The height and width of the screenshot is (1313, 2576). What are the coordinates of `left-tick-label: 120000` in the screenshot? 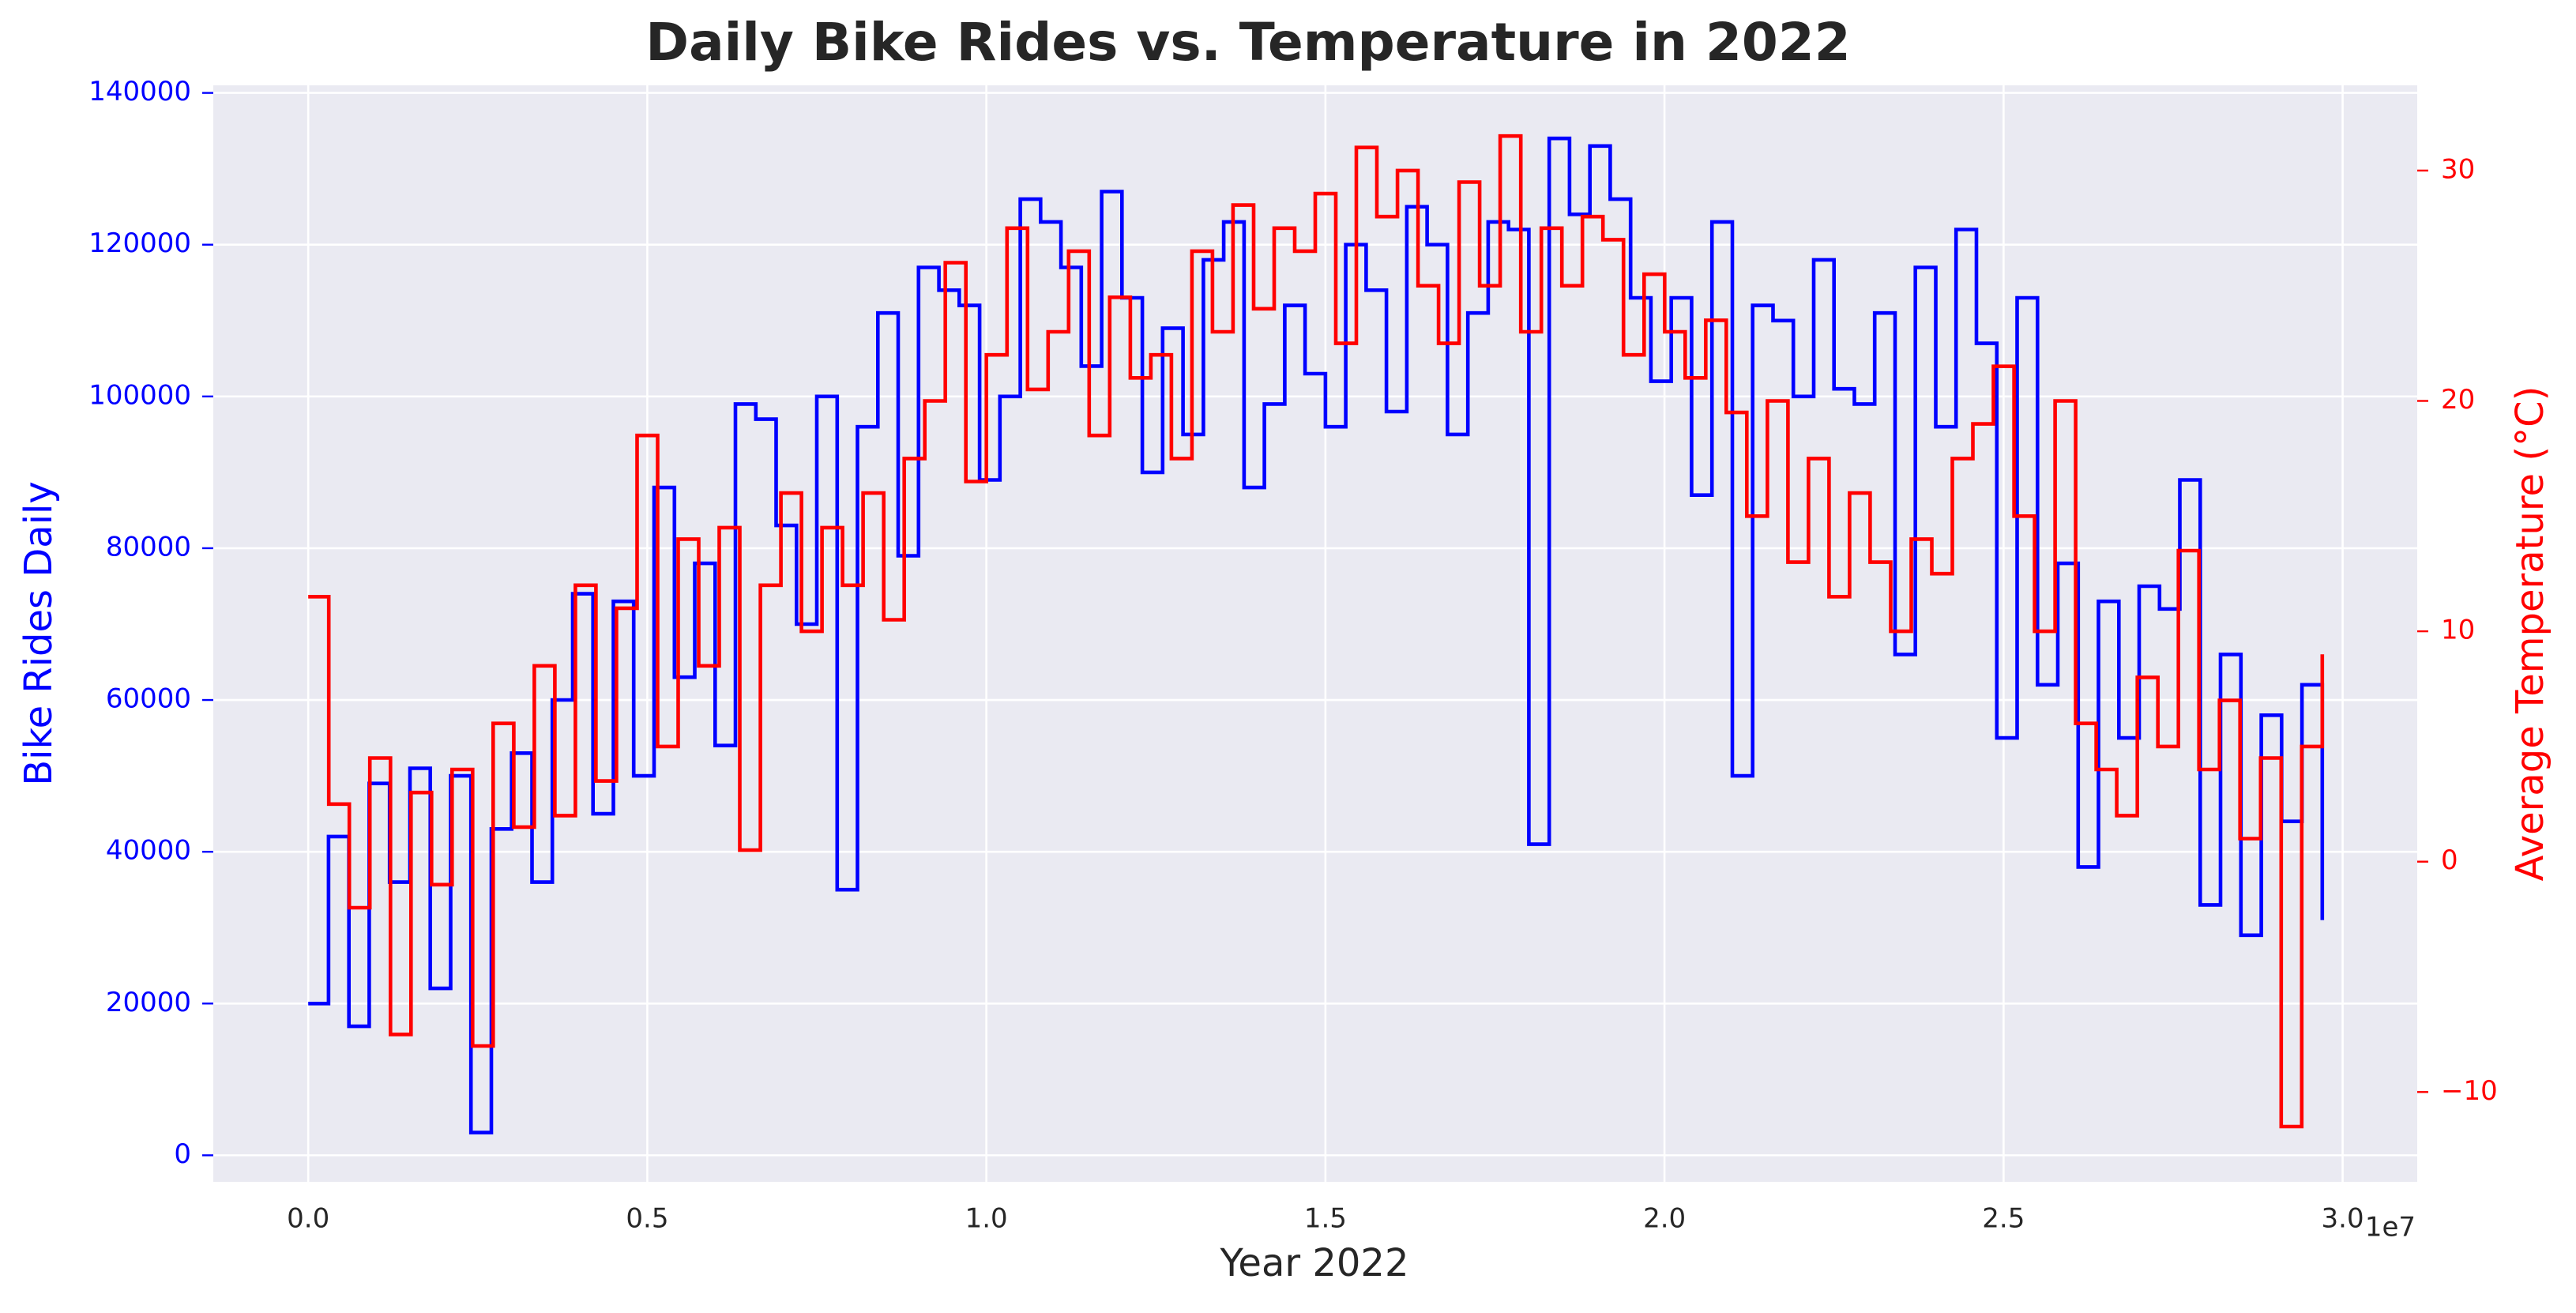 It's located at (140, 244).